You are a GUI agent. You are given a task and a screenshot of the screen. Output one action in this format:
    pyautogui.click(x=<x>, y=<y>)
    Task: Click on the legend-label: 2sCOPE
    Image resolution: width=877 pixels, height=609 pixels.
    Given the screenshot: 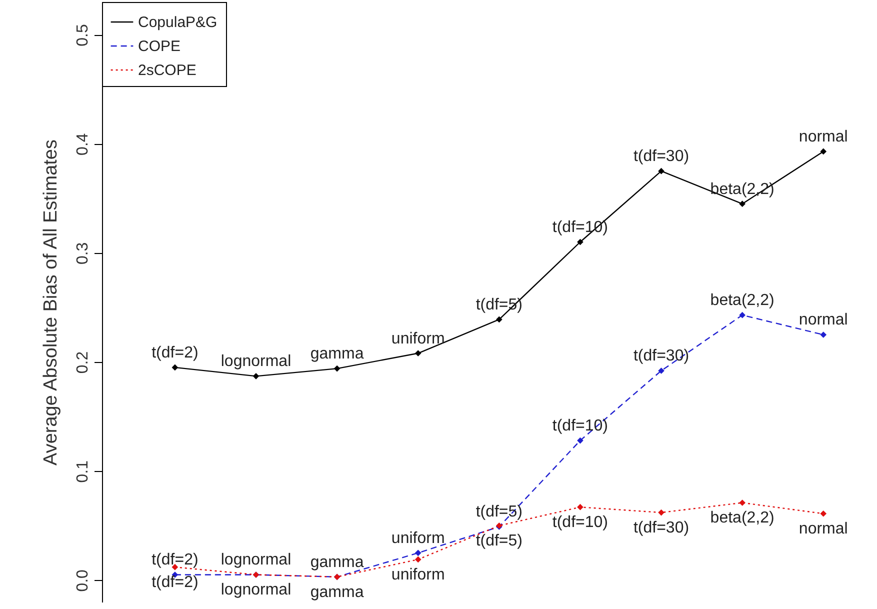 What is the action you would take?
    pyautogui.click(x=167, y=70)
    